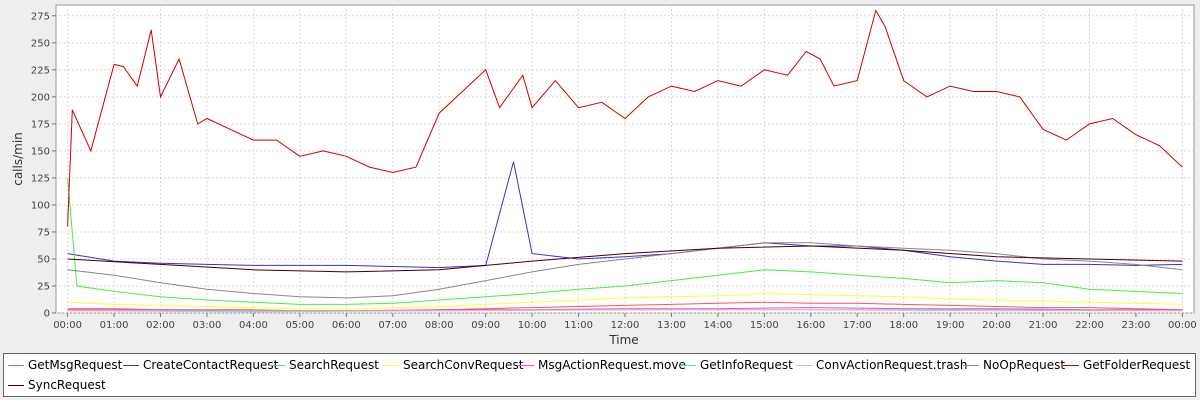 Image resolution: width=1200 pixels, height=400 pixels. I want to click on legend-label: CreateContactRequest, so click(211, 365).